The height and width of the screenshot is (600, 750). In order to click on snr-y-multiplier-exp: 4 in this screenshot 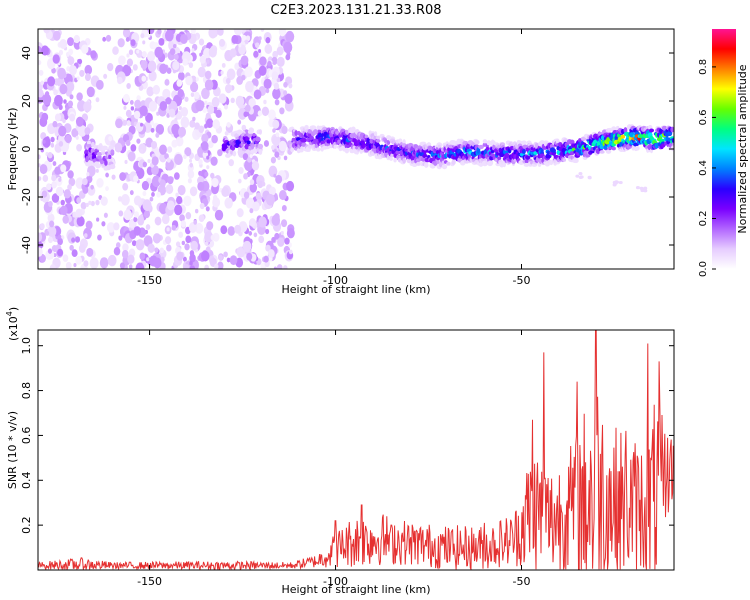, I will do `click(9, 313)`.